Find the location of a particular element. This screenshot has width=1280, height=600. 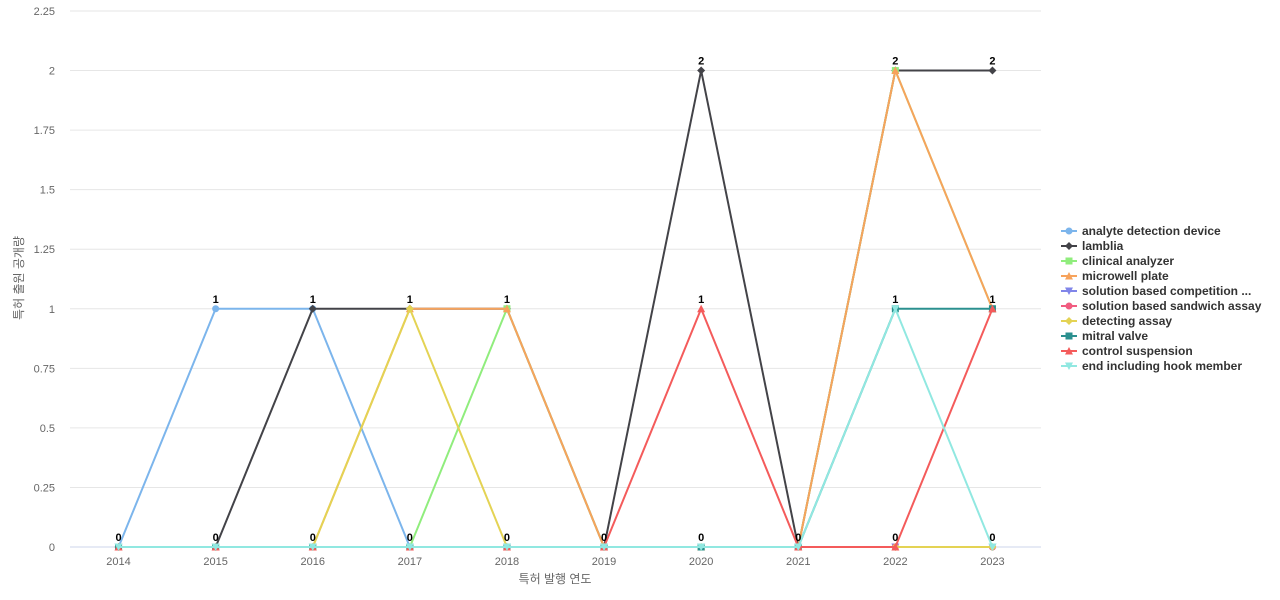

y-tick-label: 1.5 is located at coordinates (47, 191).